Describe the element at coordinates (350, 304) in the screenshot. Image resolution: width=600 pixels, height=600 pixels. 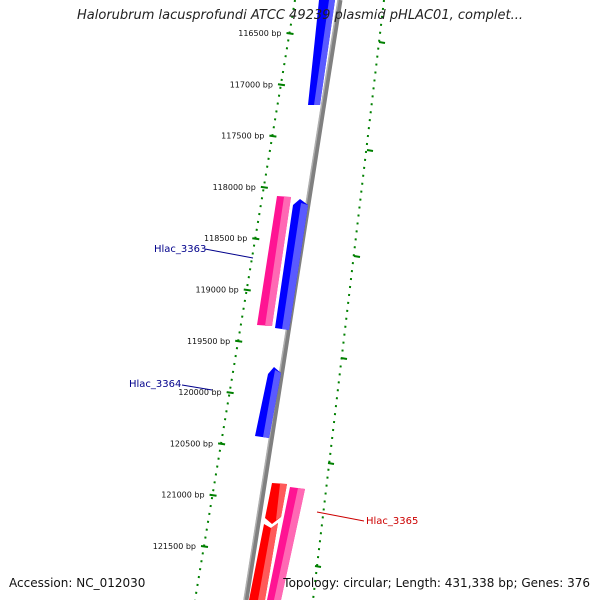
I see `outer-track-ticks` at that location.